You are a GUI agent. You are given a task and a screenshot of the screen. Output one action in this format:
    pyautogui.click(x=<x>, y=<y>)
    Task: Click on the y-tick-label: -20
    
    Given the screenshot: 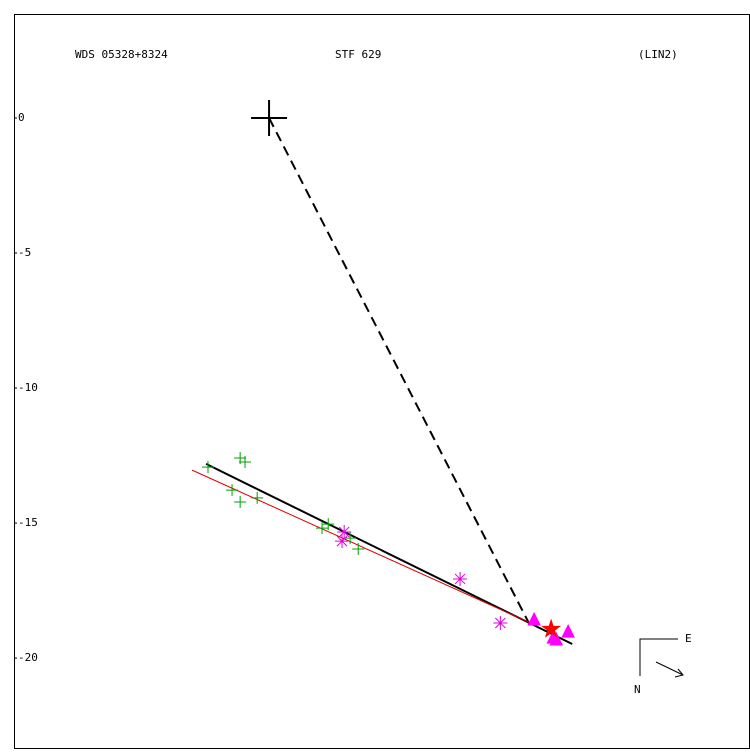 What is the action you would take?
    pyautogui.click(x=28, y=657)
    